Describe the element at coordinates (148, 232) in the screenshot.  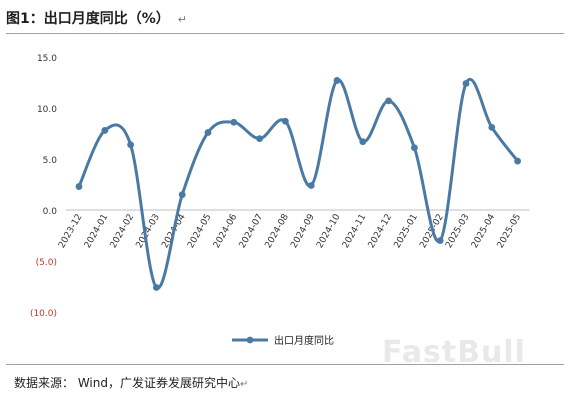
I see `x-tick-label: 2024-03` at that location.